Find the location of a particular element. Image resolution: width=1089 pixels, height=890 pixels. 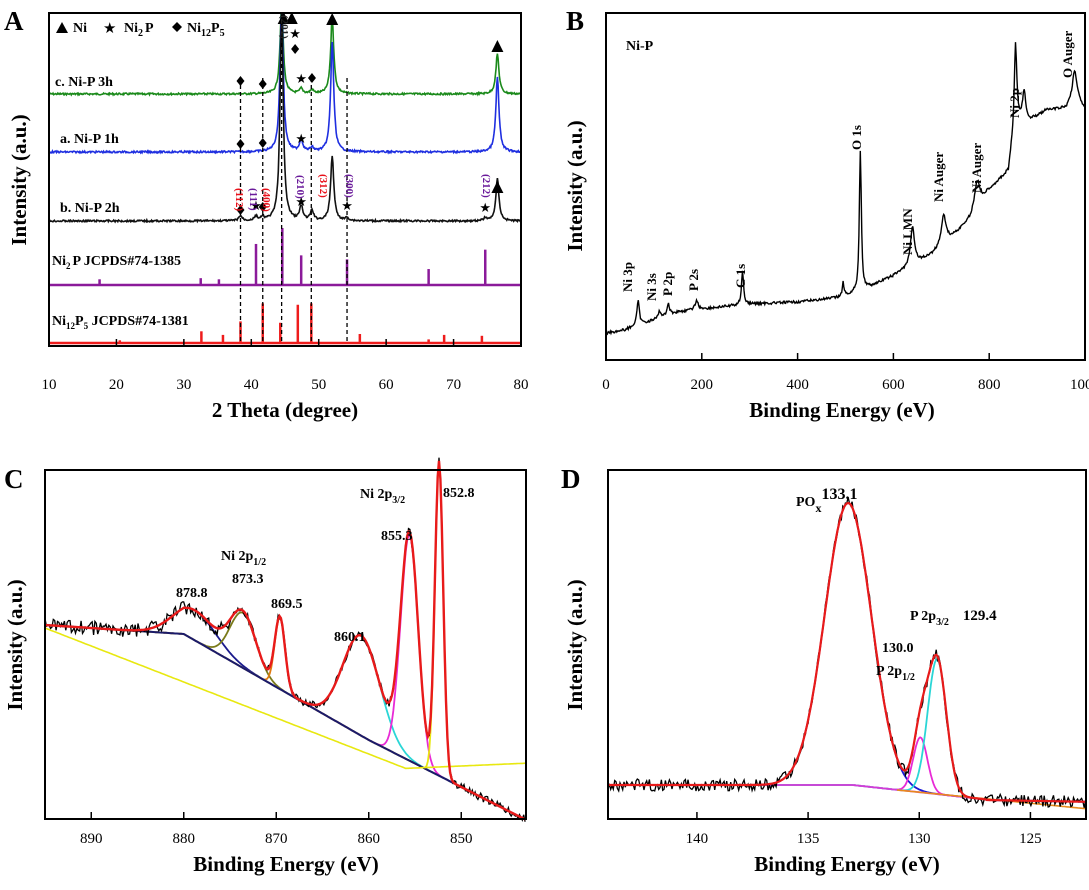

annot-p2p12: P 2p1/2 is located at coordinates (895, 673).